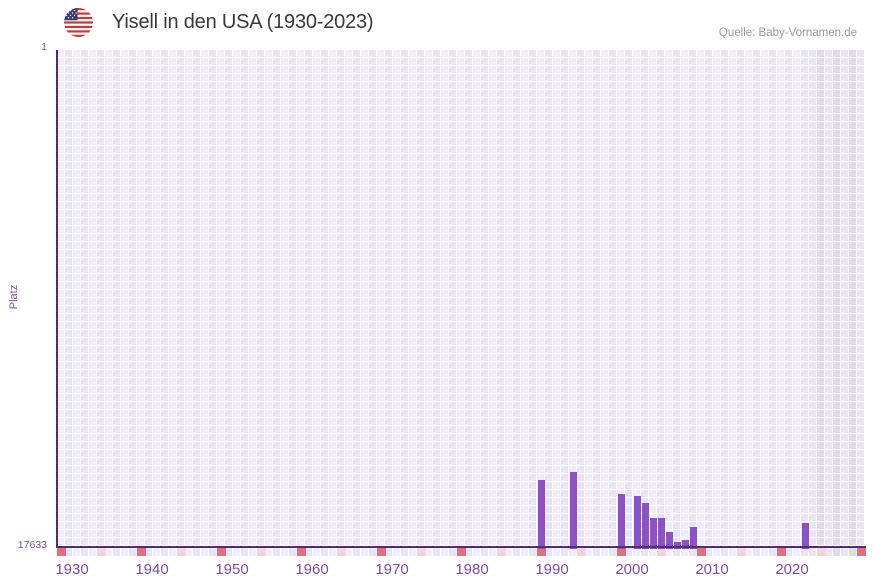 This screenshot has height=587, width=873. I want to click on rank-bar-2003, so click(645, 526).